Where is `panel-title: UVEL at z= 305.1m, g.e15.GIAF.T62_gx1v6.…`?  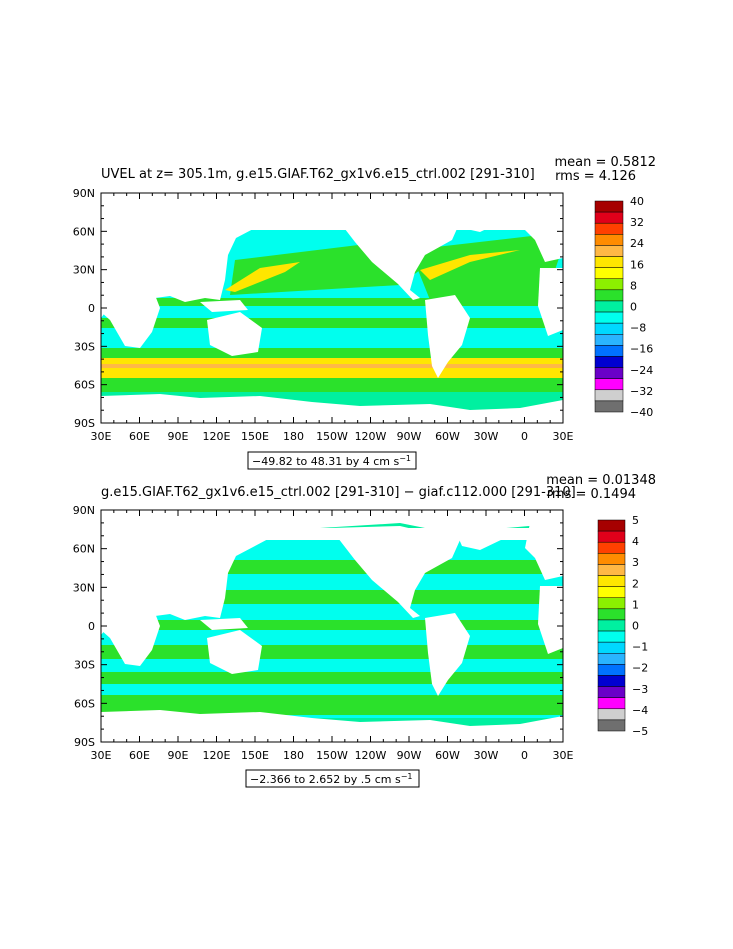 panel-title: UVEL at z= 305.1m, g.e15.GIAF.T62_gx1v6.… is located at coordinates (318, 174).